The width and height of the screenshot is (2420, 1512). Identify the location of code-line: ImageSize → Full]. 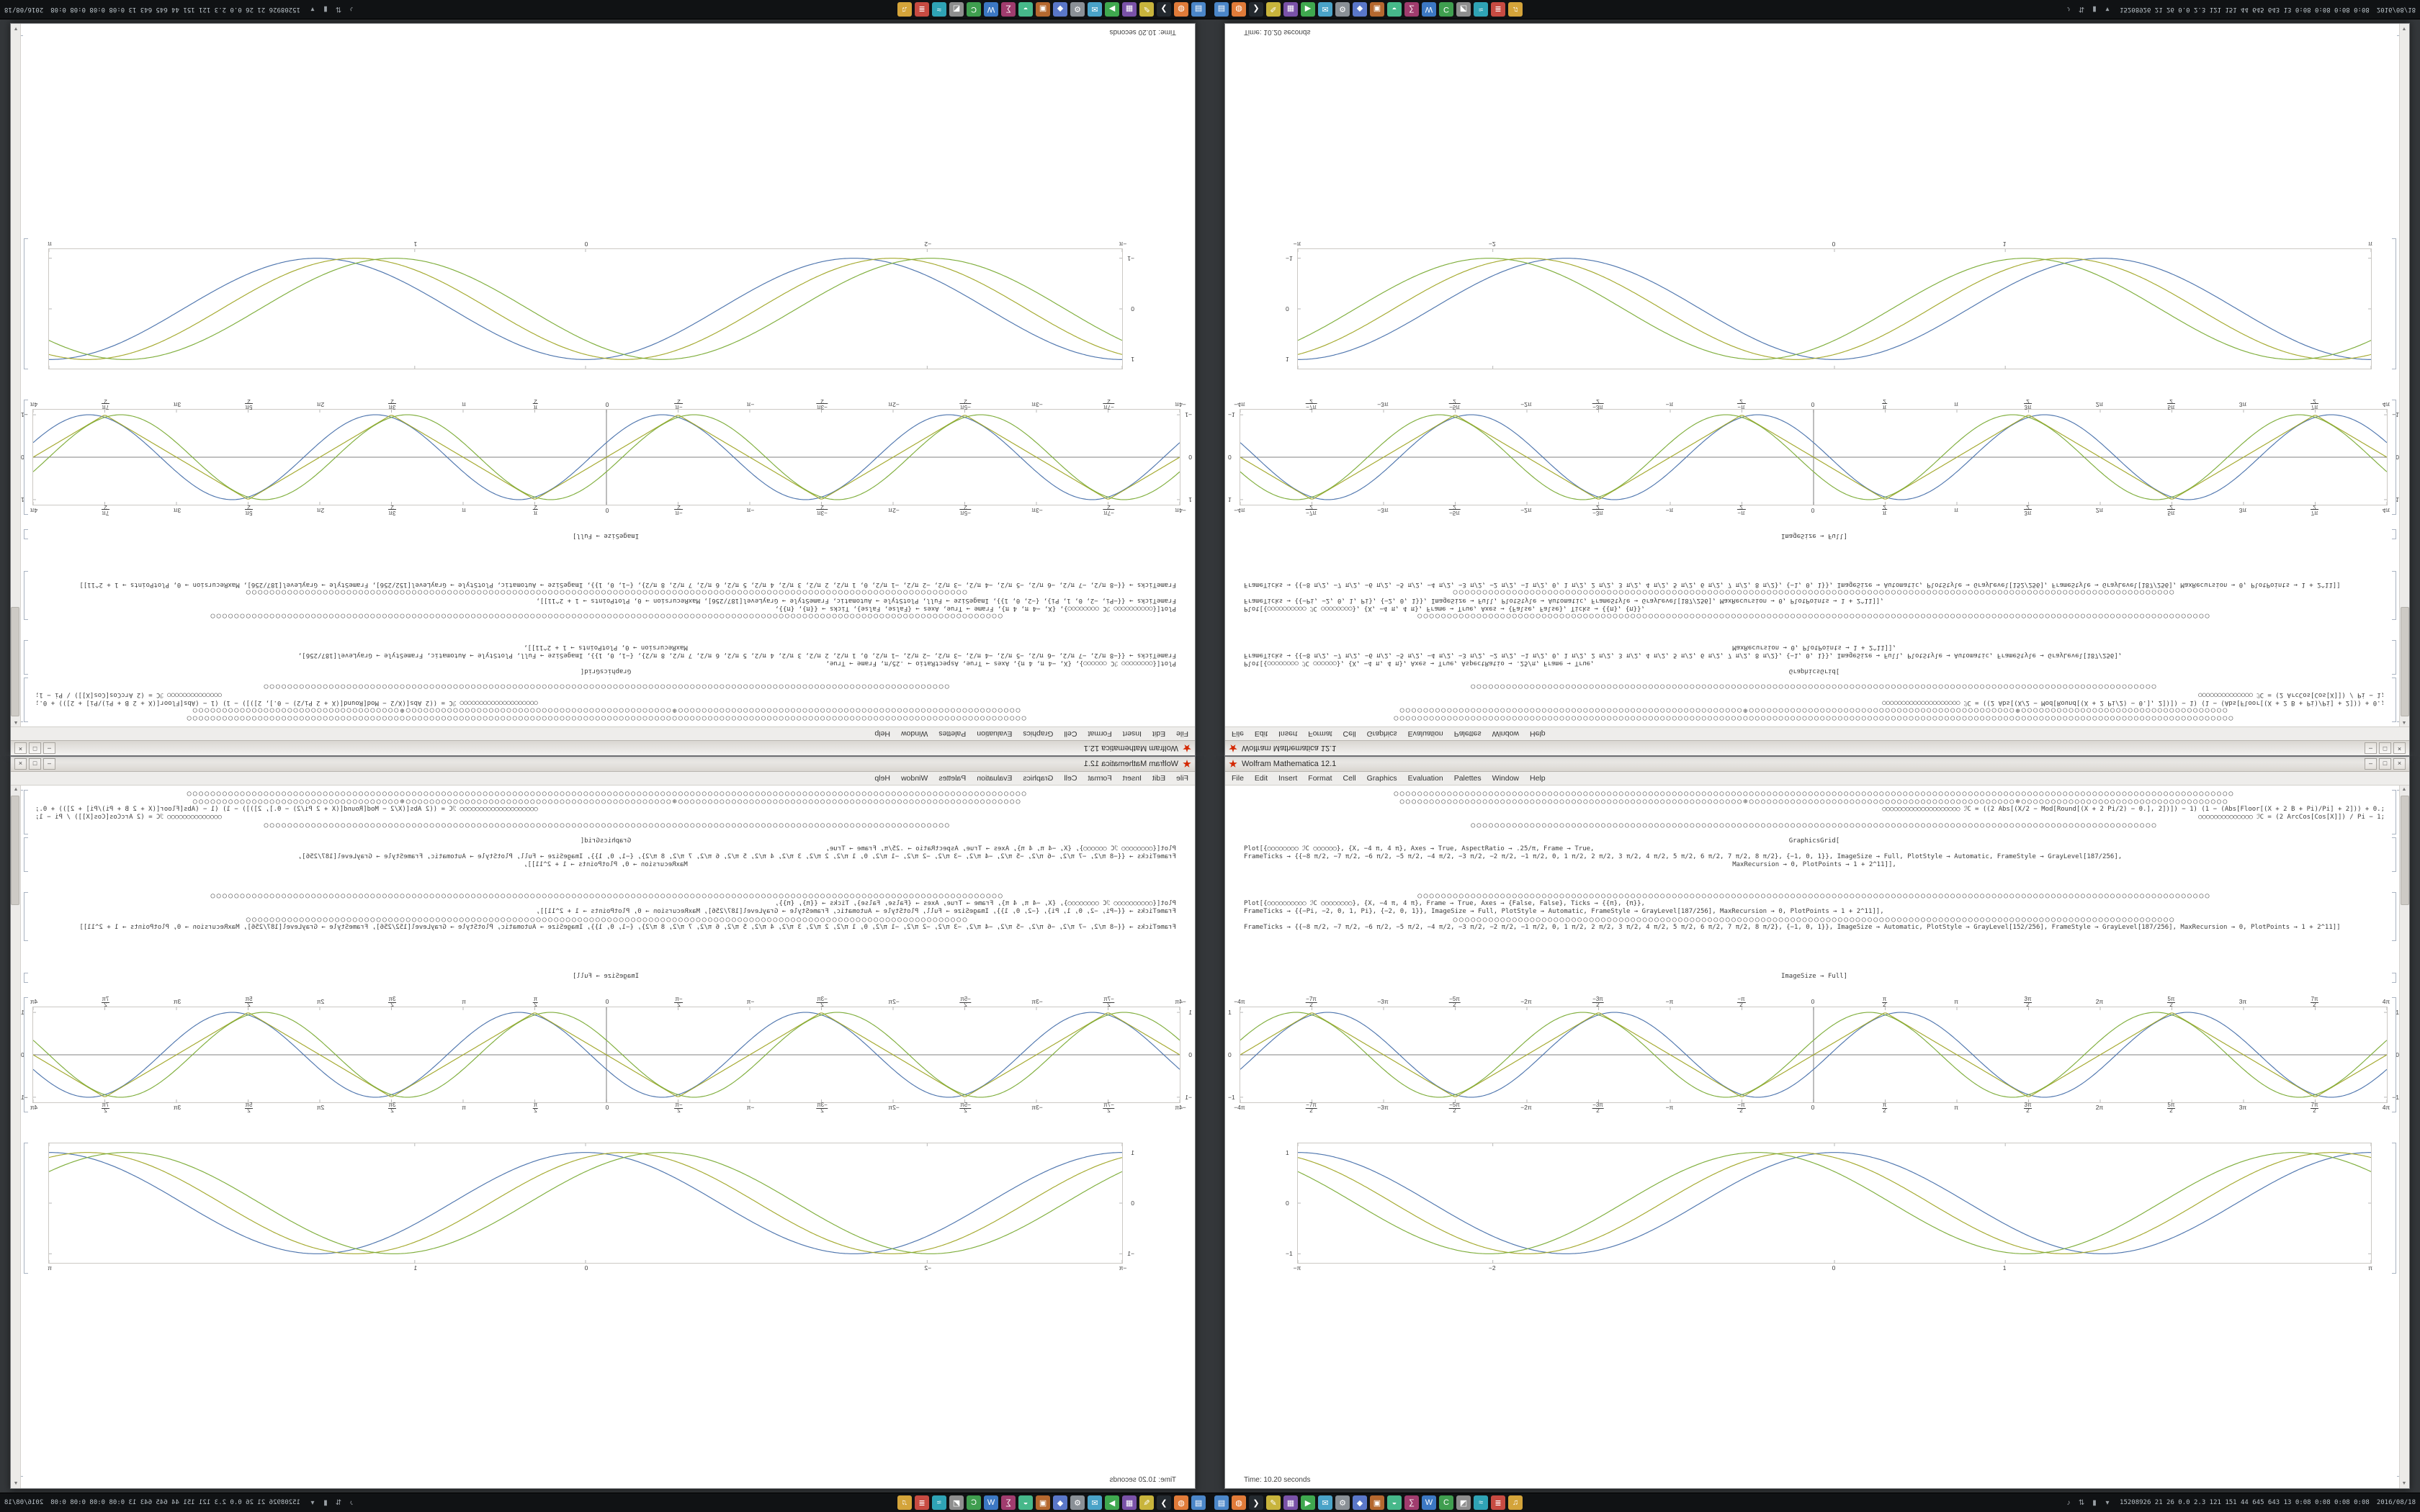
(1814, 976).